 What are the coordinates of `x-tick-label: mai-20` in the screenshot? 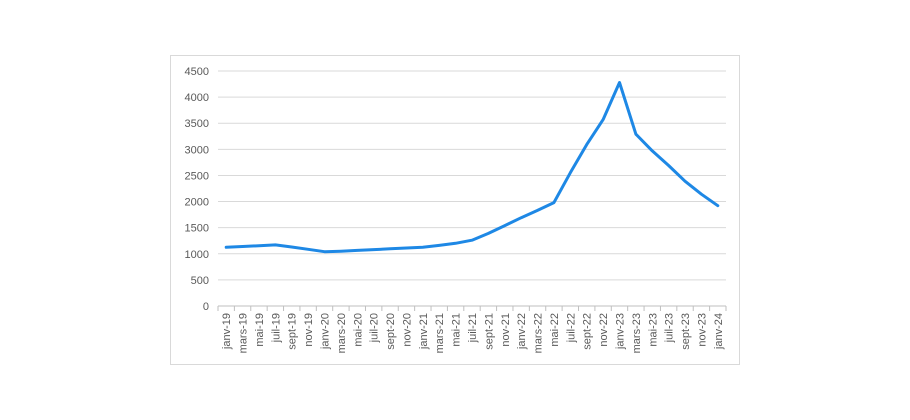 It's located at (358, 330).